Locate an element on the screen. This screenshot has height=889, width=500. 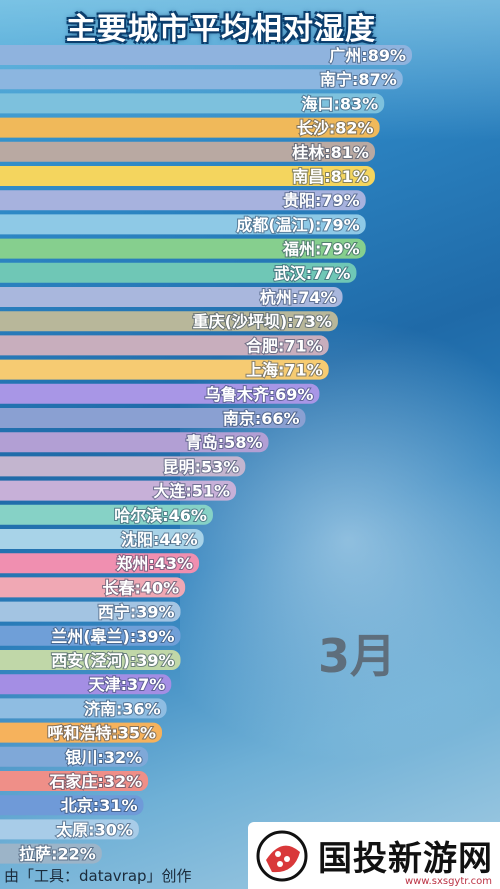
bar-group: 石家庄:32% is located at coordinates (74, 781).